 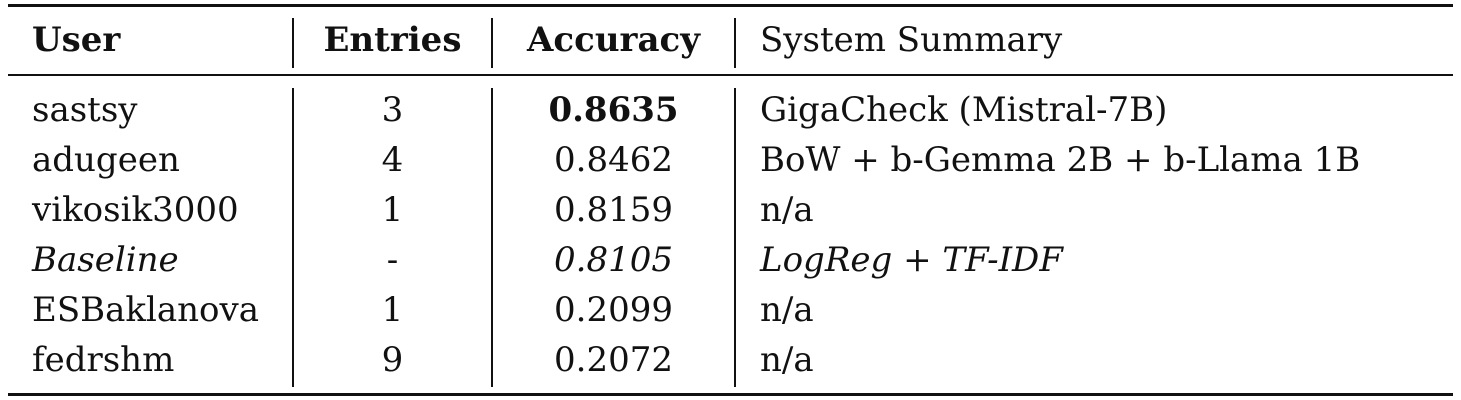 I want to click on cell-user: vikosik3000, so click(x=135, y=210).